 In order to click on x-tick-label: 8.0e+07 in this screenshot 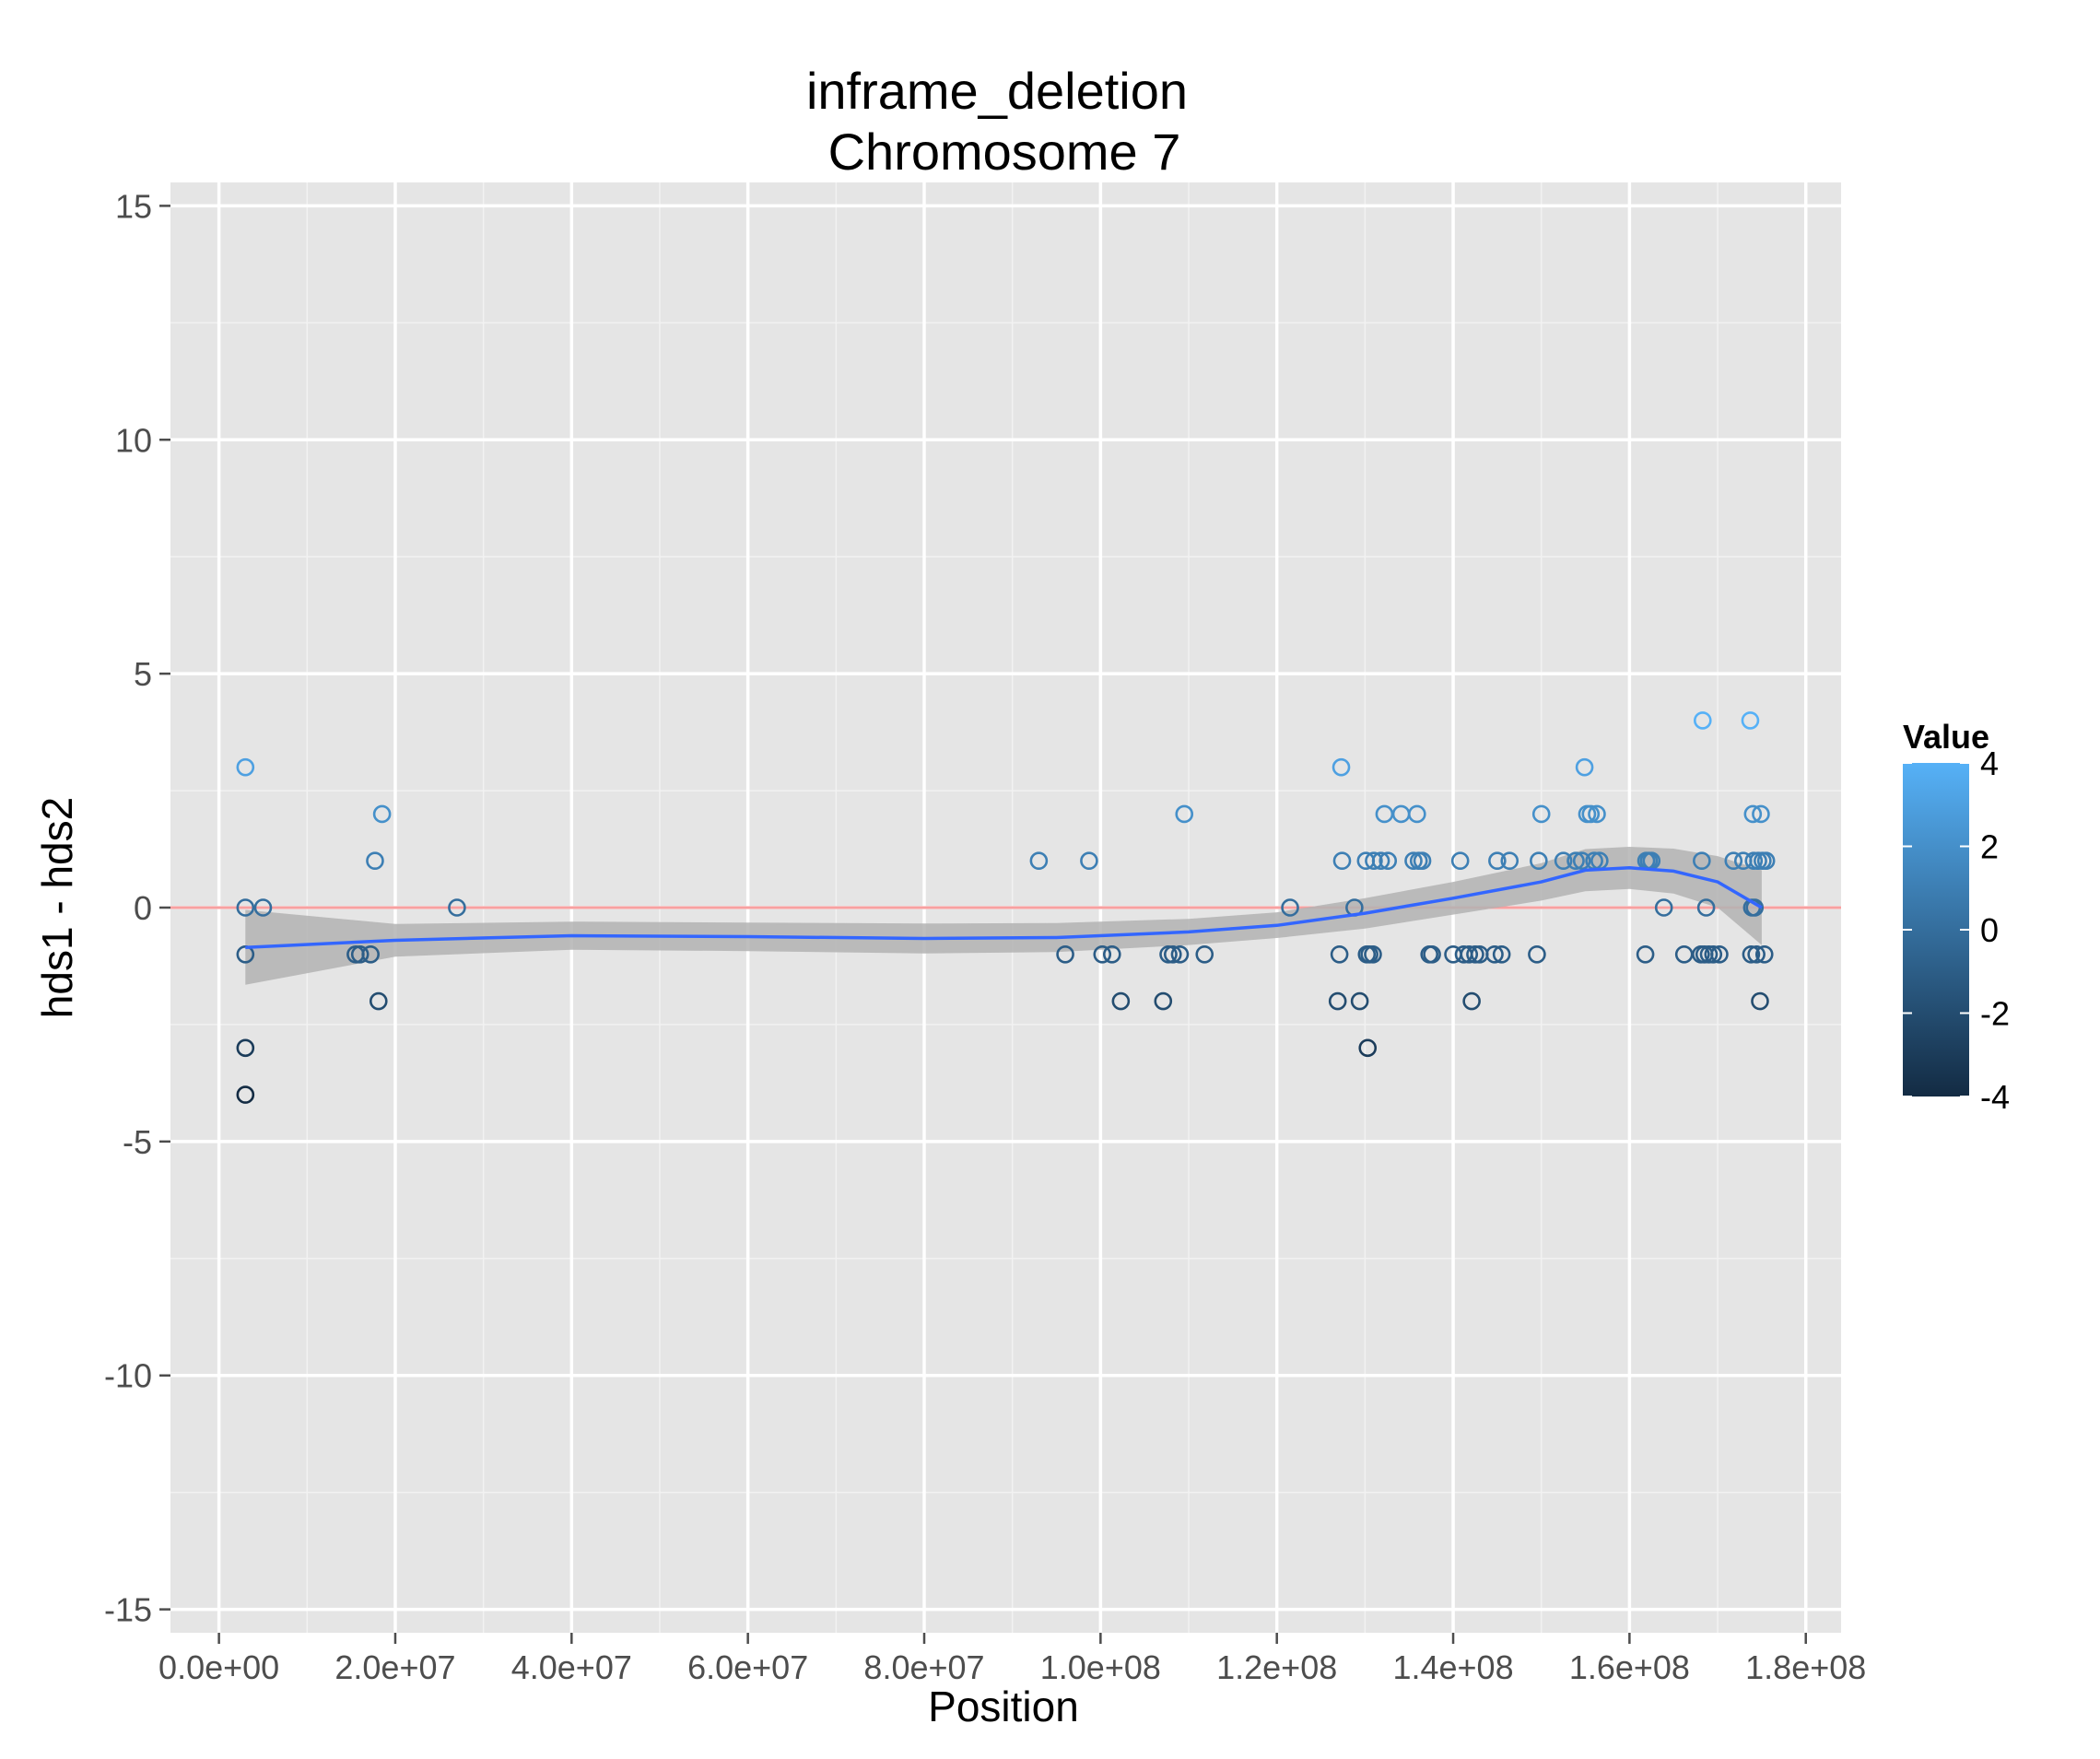, I will do `click(924, 1667)`.